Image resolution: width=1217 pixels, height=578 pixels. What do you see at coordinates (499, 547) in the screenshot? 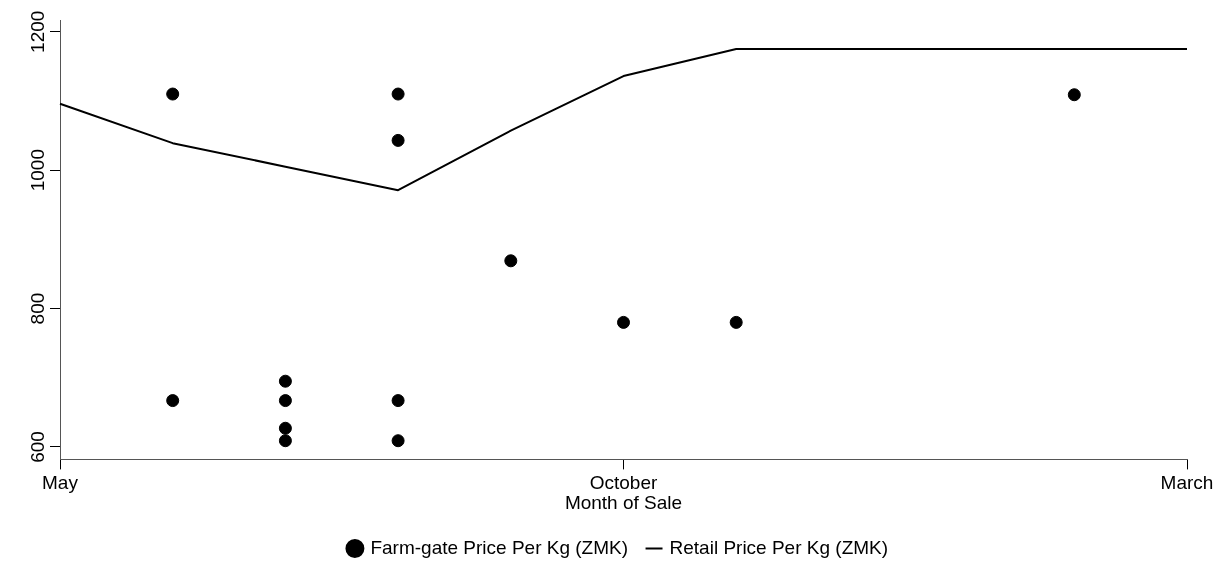
I see `legend-label: Farm-gate Price Per Kg (ZMK)` at bounding box center [499, 547].